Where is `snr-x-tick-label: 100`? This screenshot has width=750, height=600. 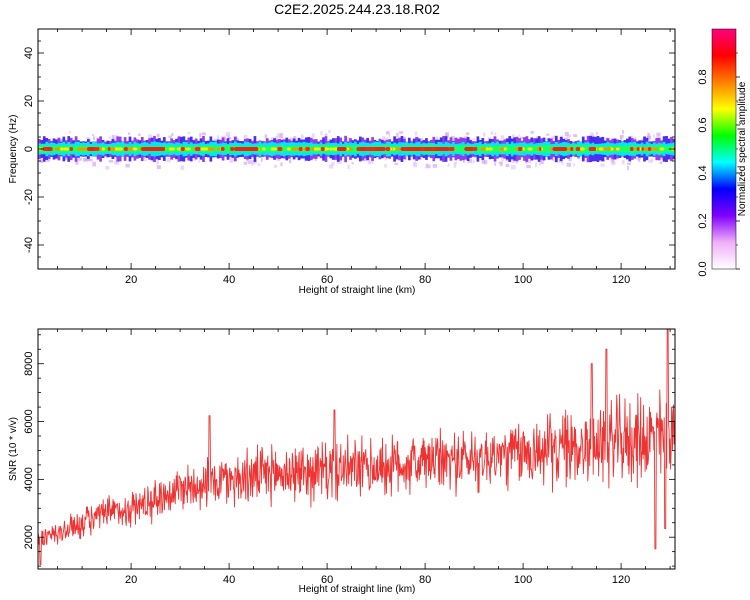 snr-x-tick-label: 100 is located at coordinates (523, 580).